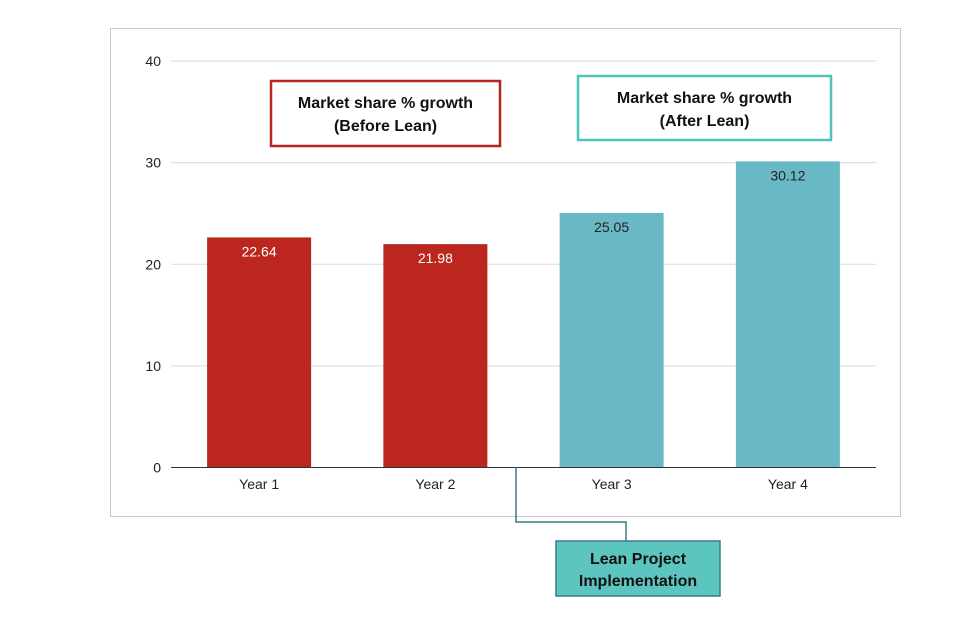 This screenshot has width=968, height=634. What do you see at coordinates (638, 559) in the screenshot?
I see `implementation-line1: Lean Project` at bounding box center [638, 559].